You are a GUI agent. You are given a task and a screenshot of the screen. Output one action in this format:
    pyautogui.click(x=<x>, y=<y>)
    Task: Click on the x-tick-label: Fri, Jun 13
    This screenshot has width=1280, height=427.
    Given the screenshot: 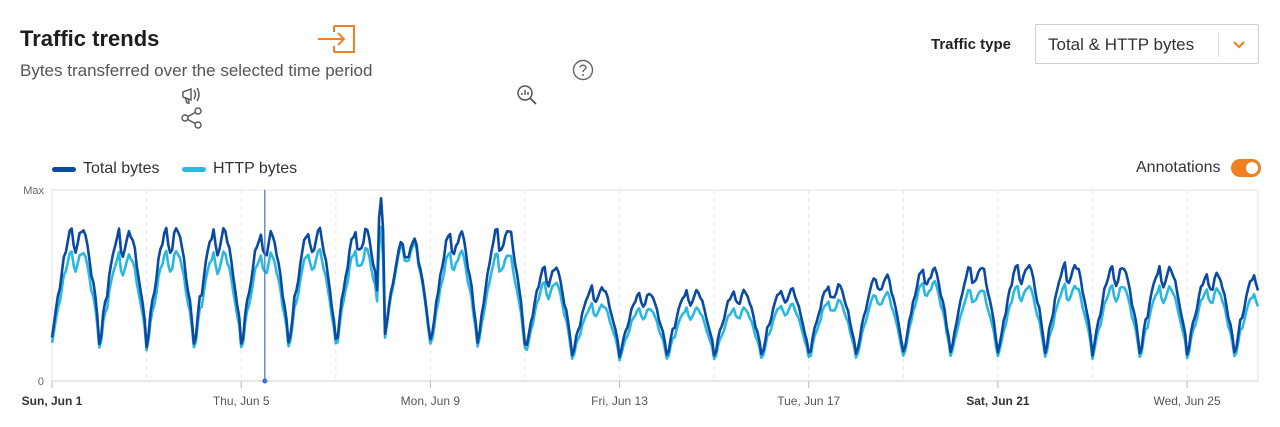 What is the action you would take?
    pyautogui.click(x=619, y=401)
    